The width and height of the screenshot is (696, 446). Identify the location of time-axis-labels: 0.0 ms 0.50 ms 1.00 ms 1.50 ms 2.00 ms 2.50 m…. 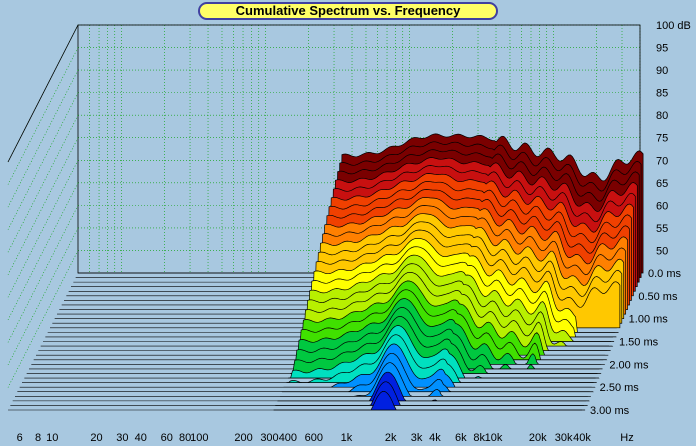
(636, 342).